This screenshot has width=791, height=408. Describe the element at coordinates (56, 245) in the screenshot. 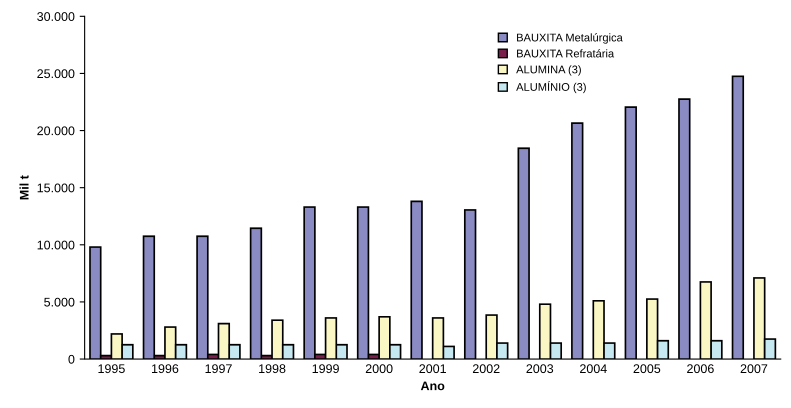

I see `y-tick-label: 10.000` at that location.